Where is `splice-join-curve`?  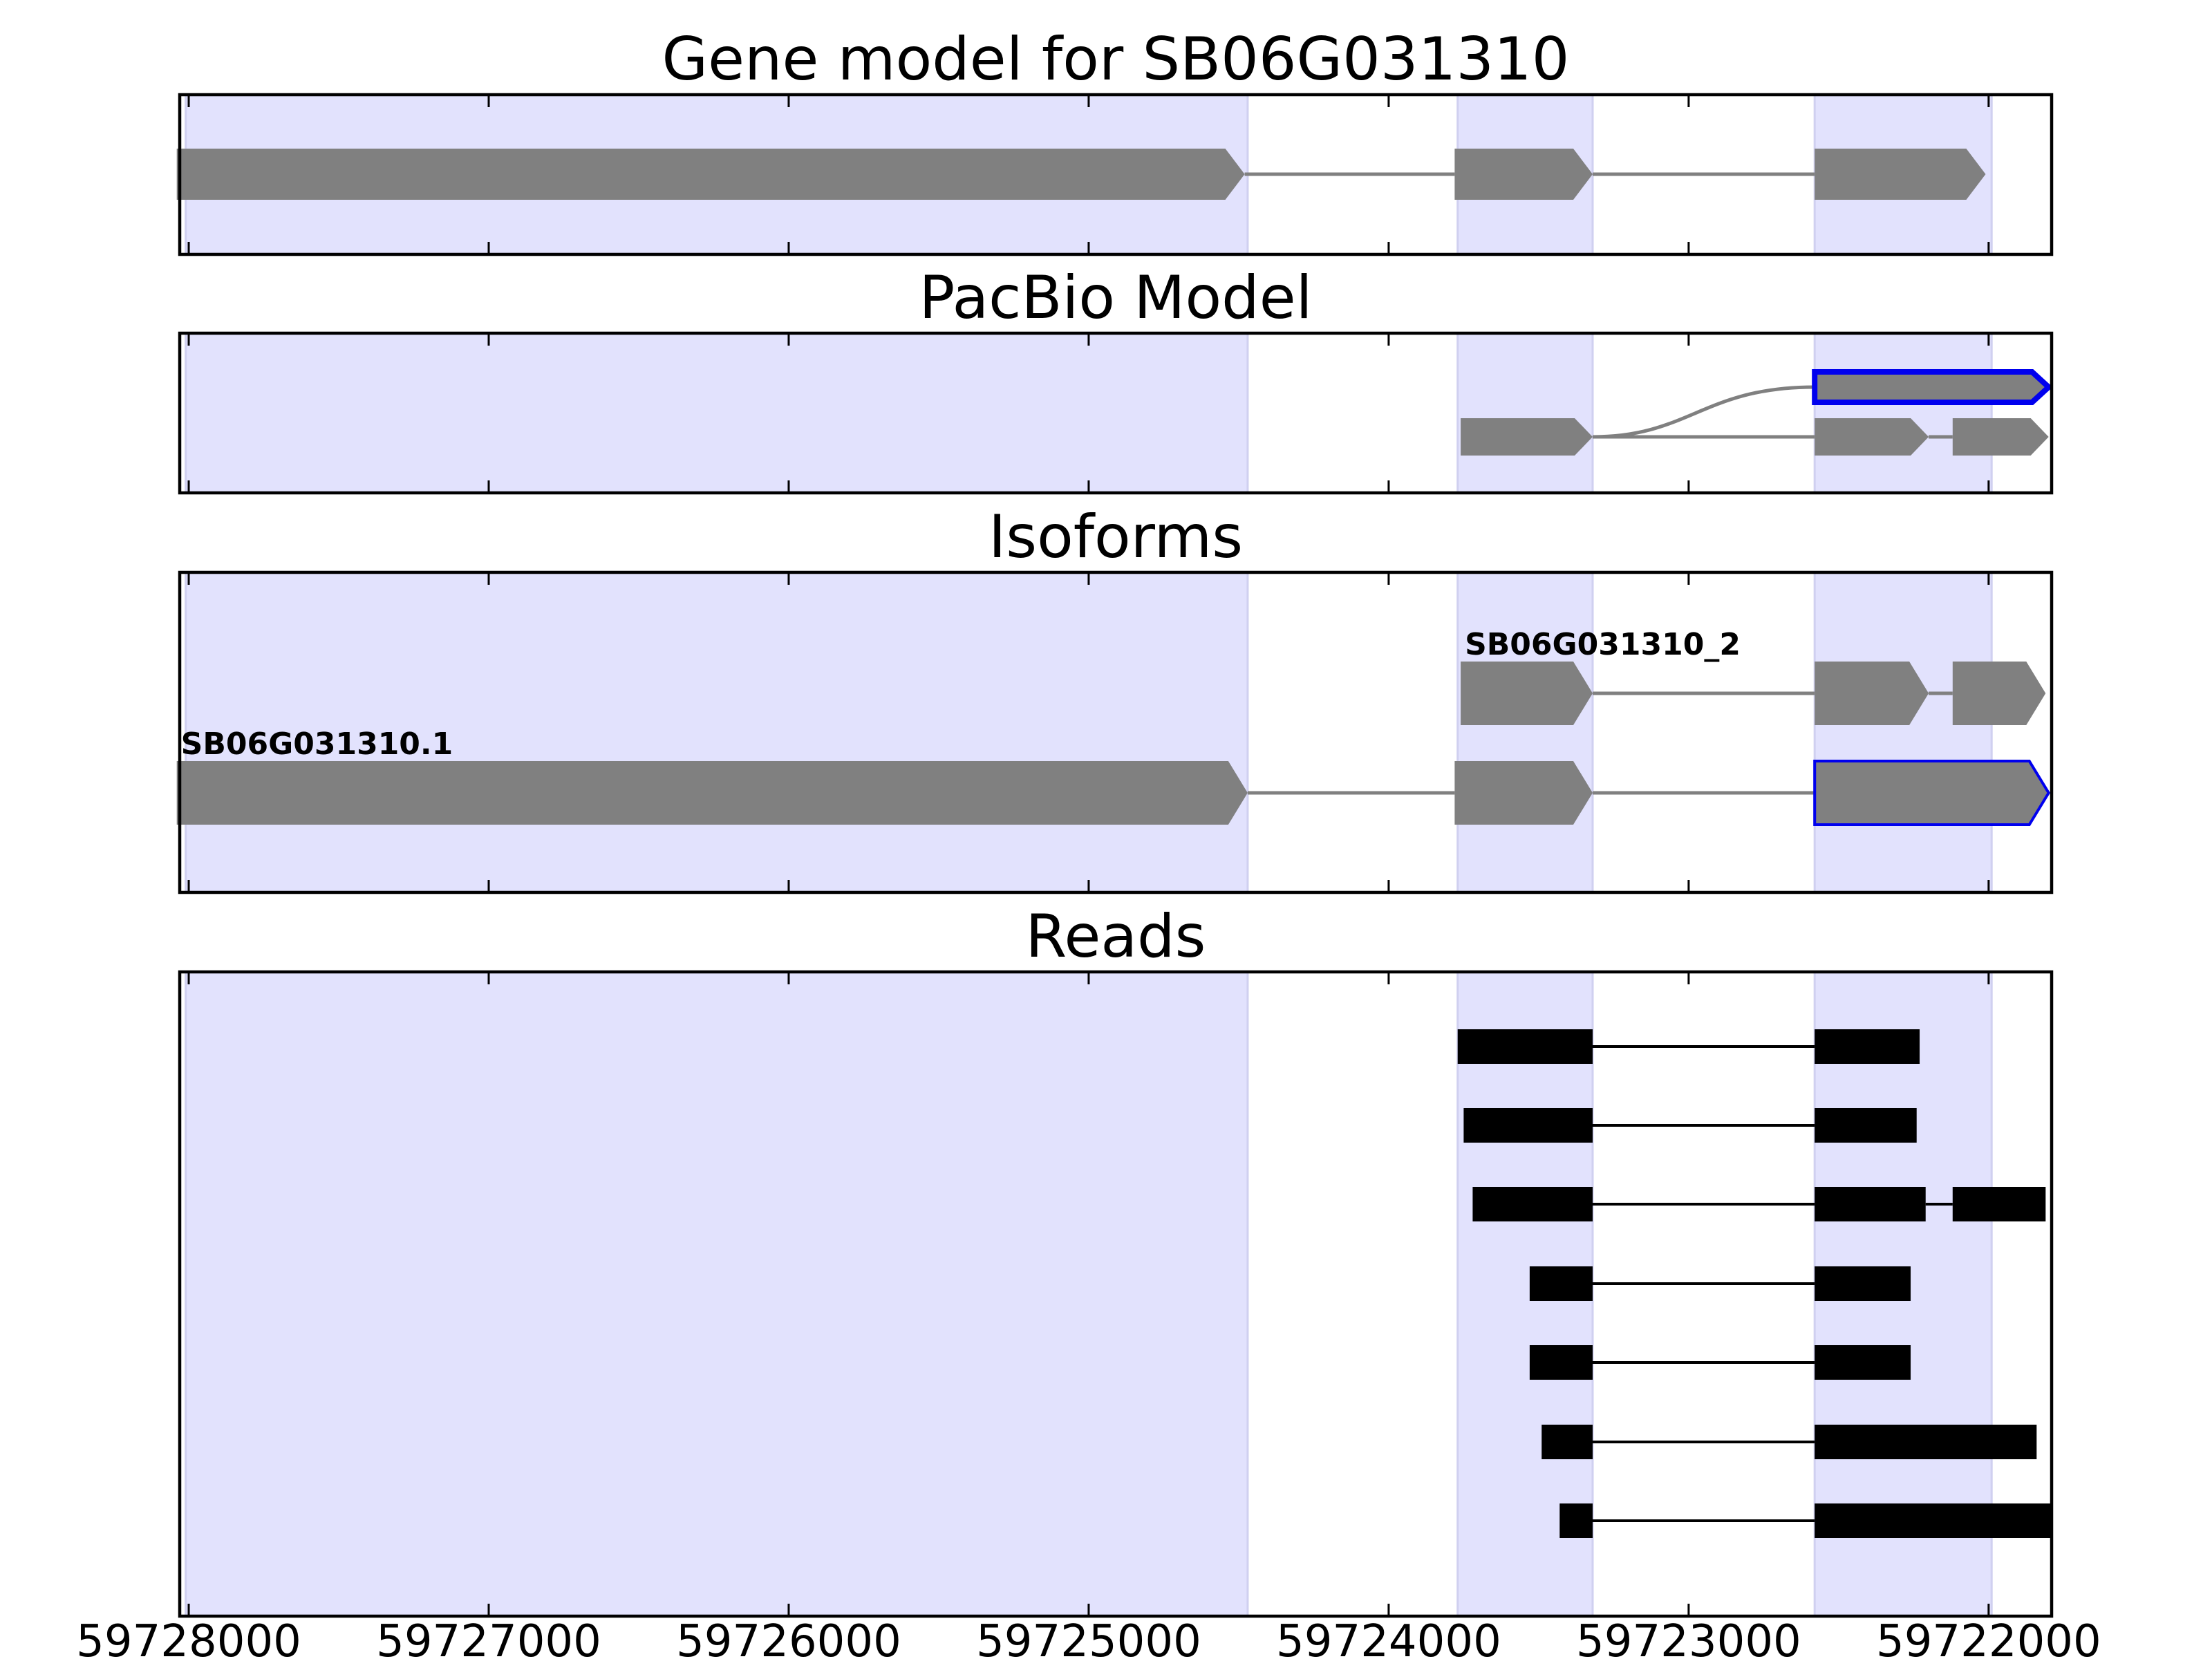 splice-join-curve is located at coordinates (1704, 412).